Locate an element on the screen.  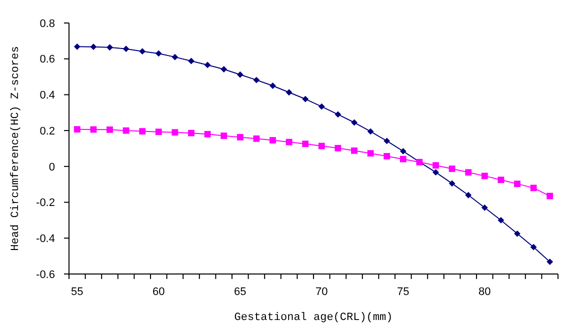
x-tick-label: 55 is located at coordinates (77, 292).